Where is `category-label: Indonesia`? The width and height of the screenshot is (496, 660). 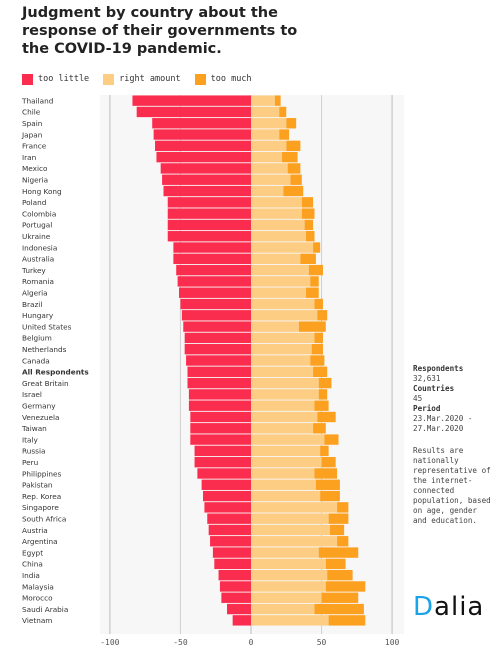 category-label: Indonesia is located at coordinates (39, 247).